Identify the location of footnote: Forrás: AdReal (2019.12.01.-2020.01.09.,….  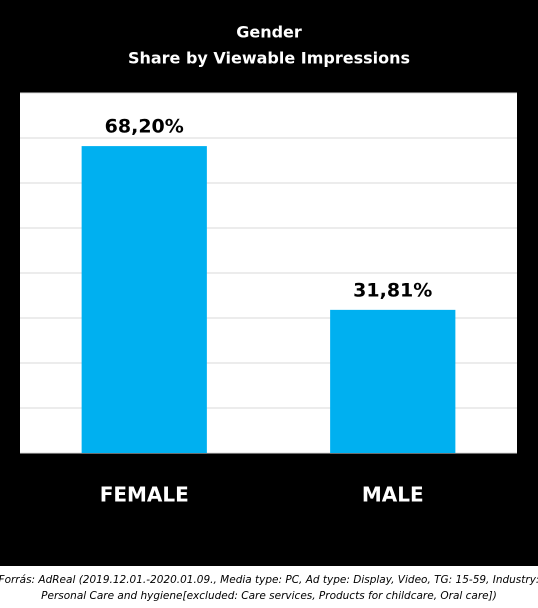
(269, 580).